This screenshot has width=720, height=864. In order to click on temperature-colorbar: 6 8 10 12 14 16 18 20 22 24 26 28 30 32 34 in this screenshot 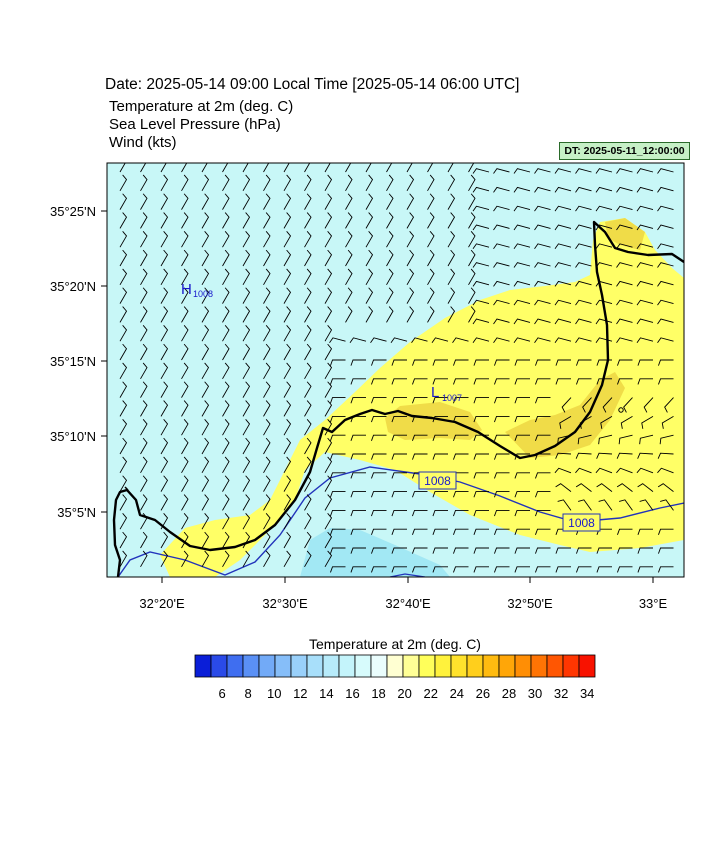, I will do `click(395, 677)`.